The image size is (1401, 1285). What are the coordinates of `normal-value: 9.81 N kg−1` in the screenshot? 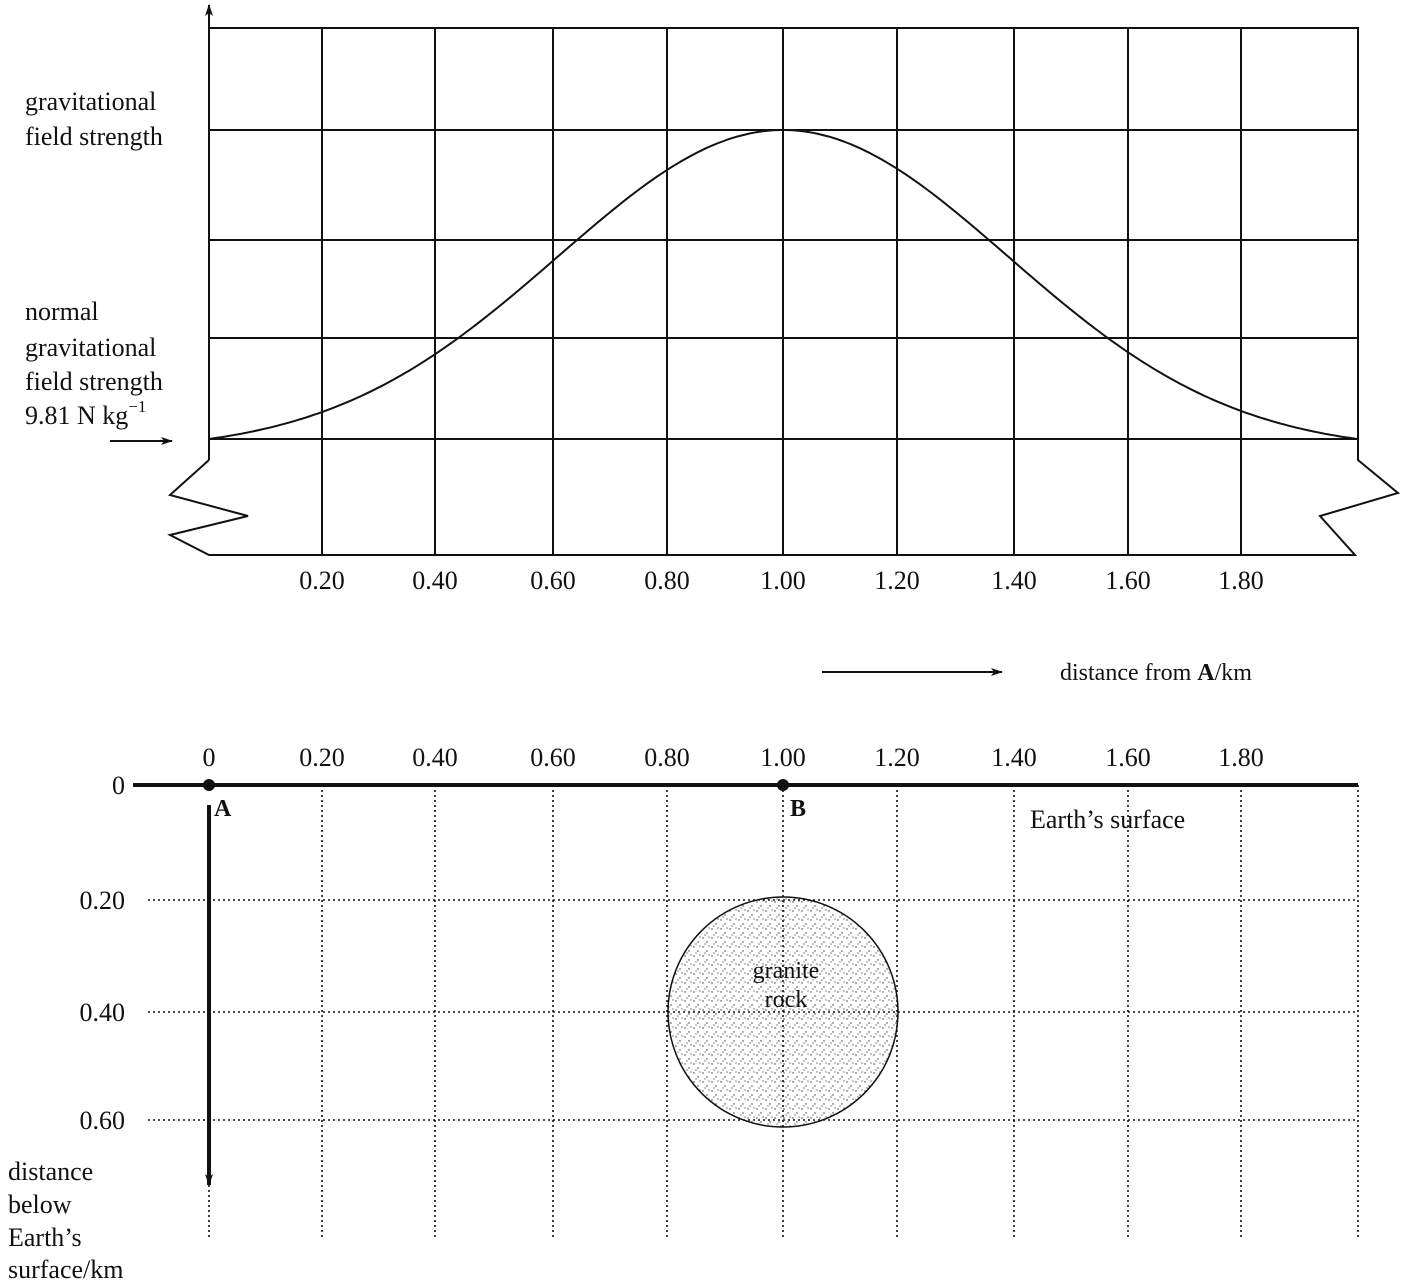 It's located at (85, 413).